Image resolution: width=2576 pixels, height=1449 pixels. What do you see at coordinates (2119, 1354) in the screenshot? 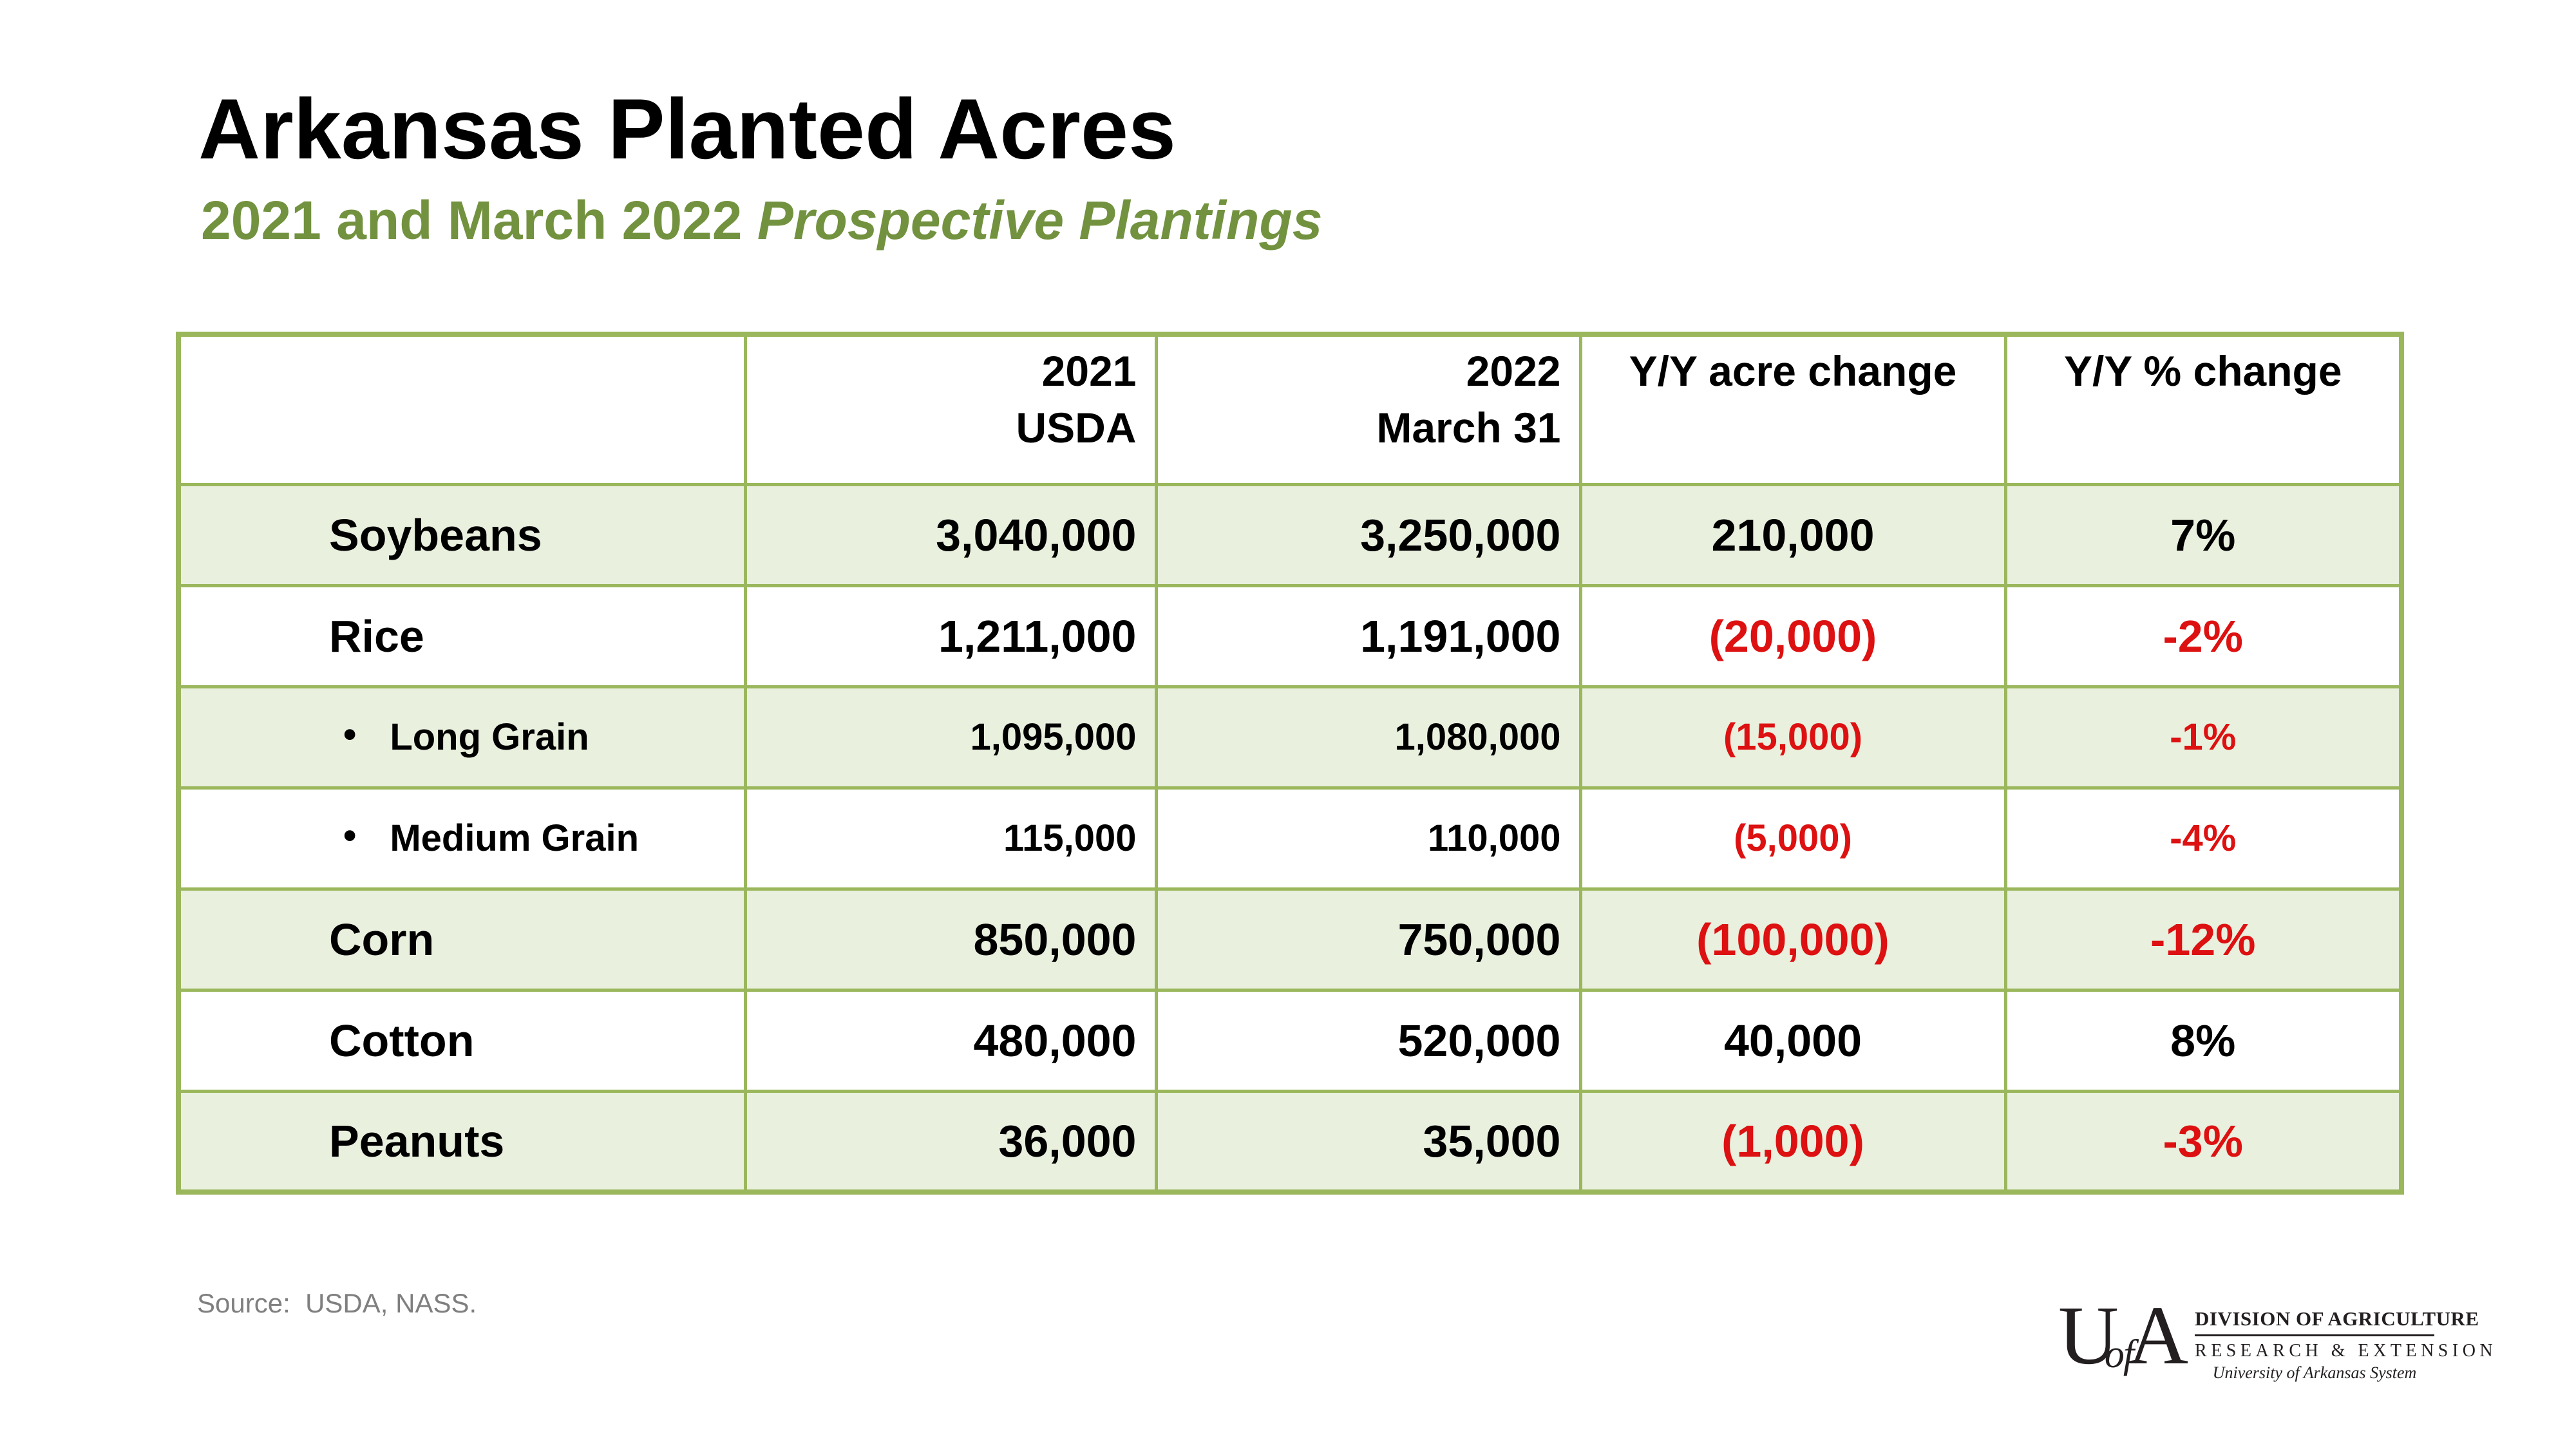
I see `logo-letters-of: of` at bounding box center [2119, 1354].